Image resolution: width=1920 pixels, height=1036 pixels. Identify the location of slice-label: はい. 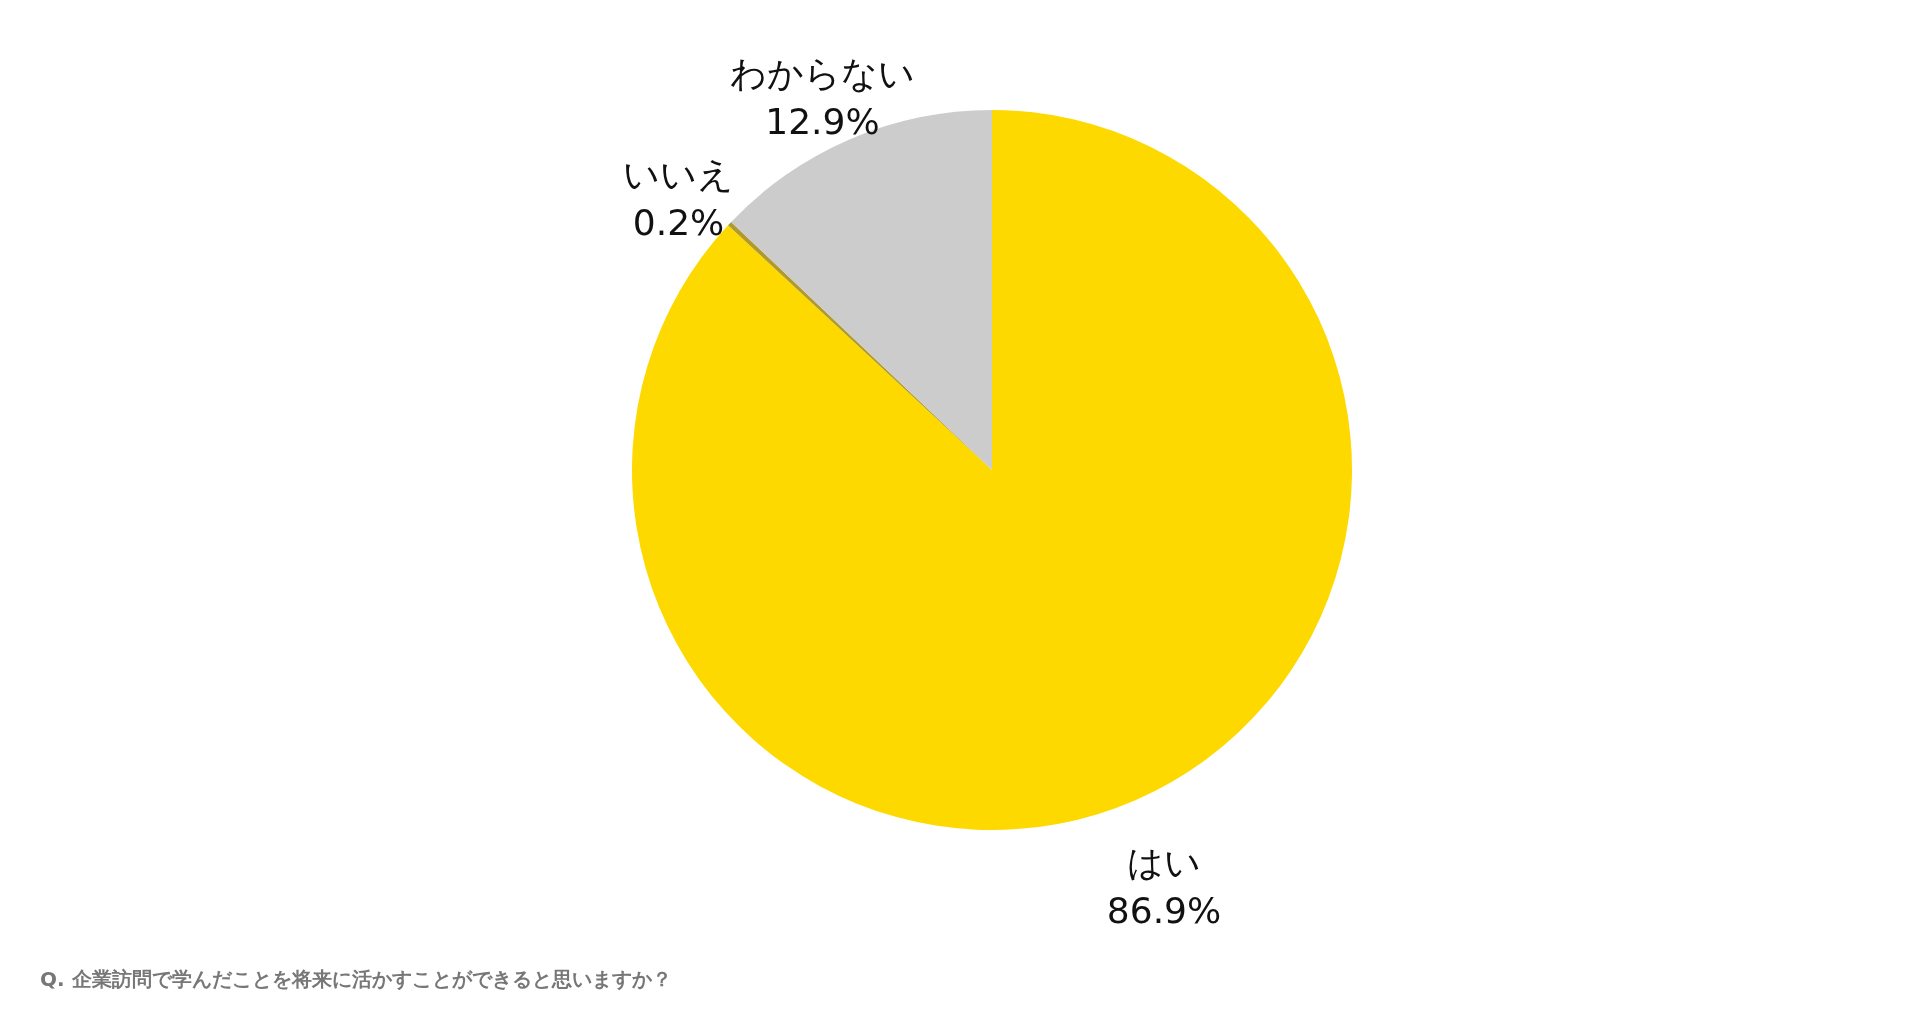
(1164, 863).